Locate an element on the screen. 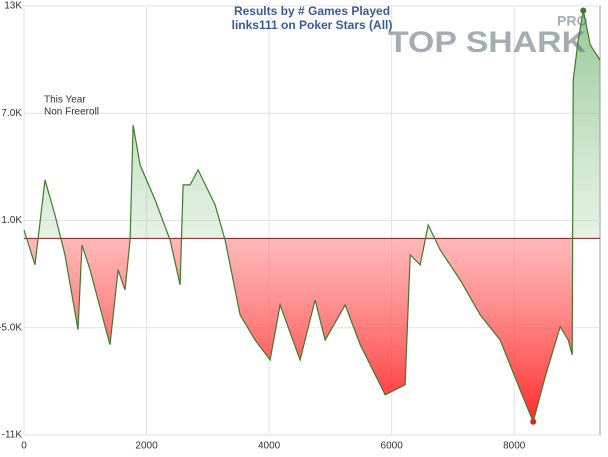 The width and height of the screenshot is (608, 457). chart-subtitle: links111 on Poker Stars (All) is located at coordinates (312, 25).